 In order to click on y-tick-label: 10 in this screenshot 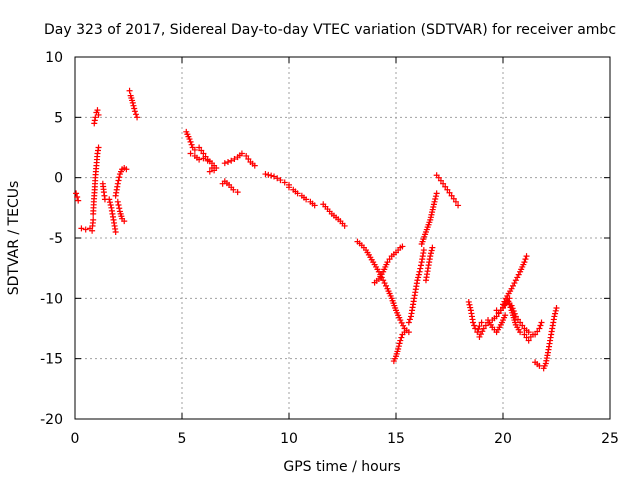, I will do `click(54, 58)`.